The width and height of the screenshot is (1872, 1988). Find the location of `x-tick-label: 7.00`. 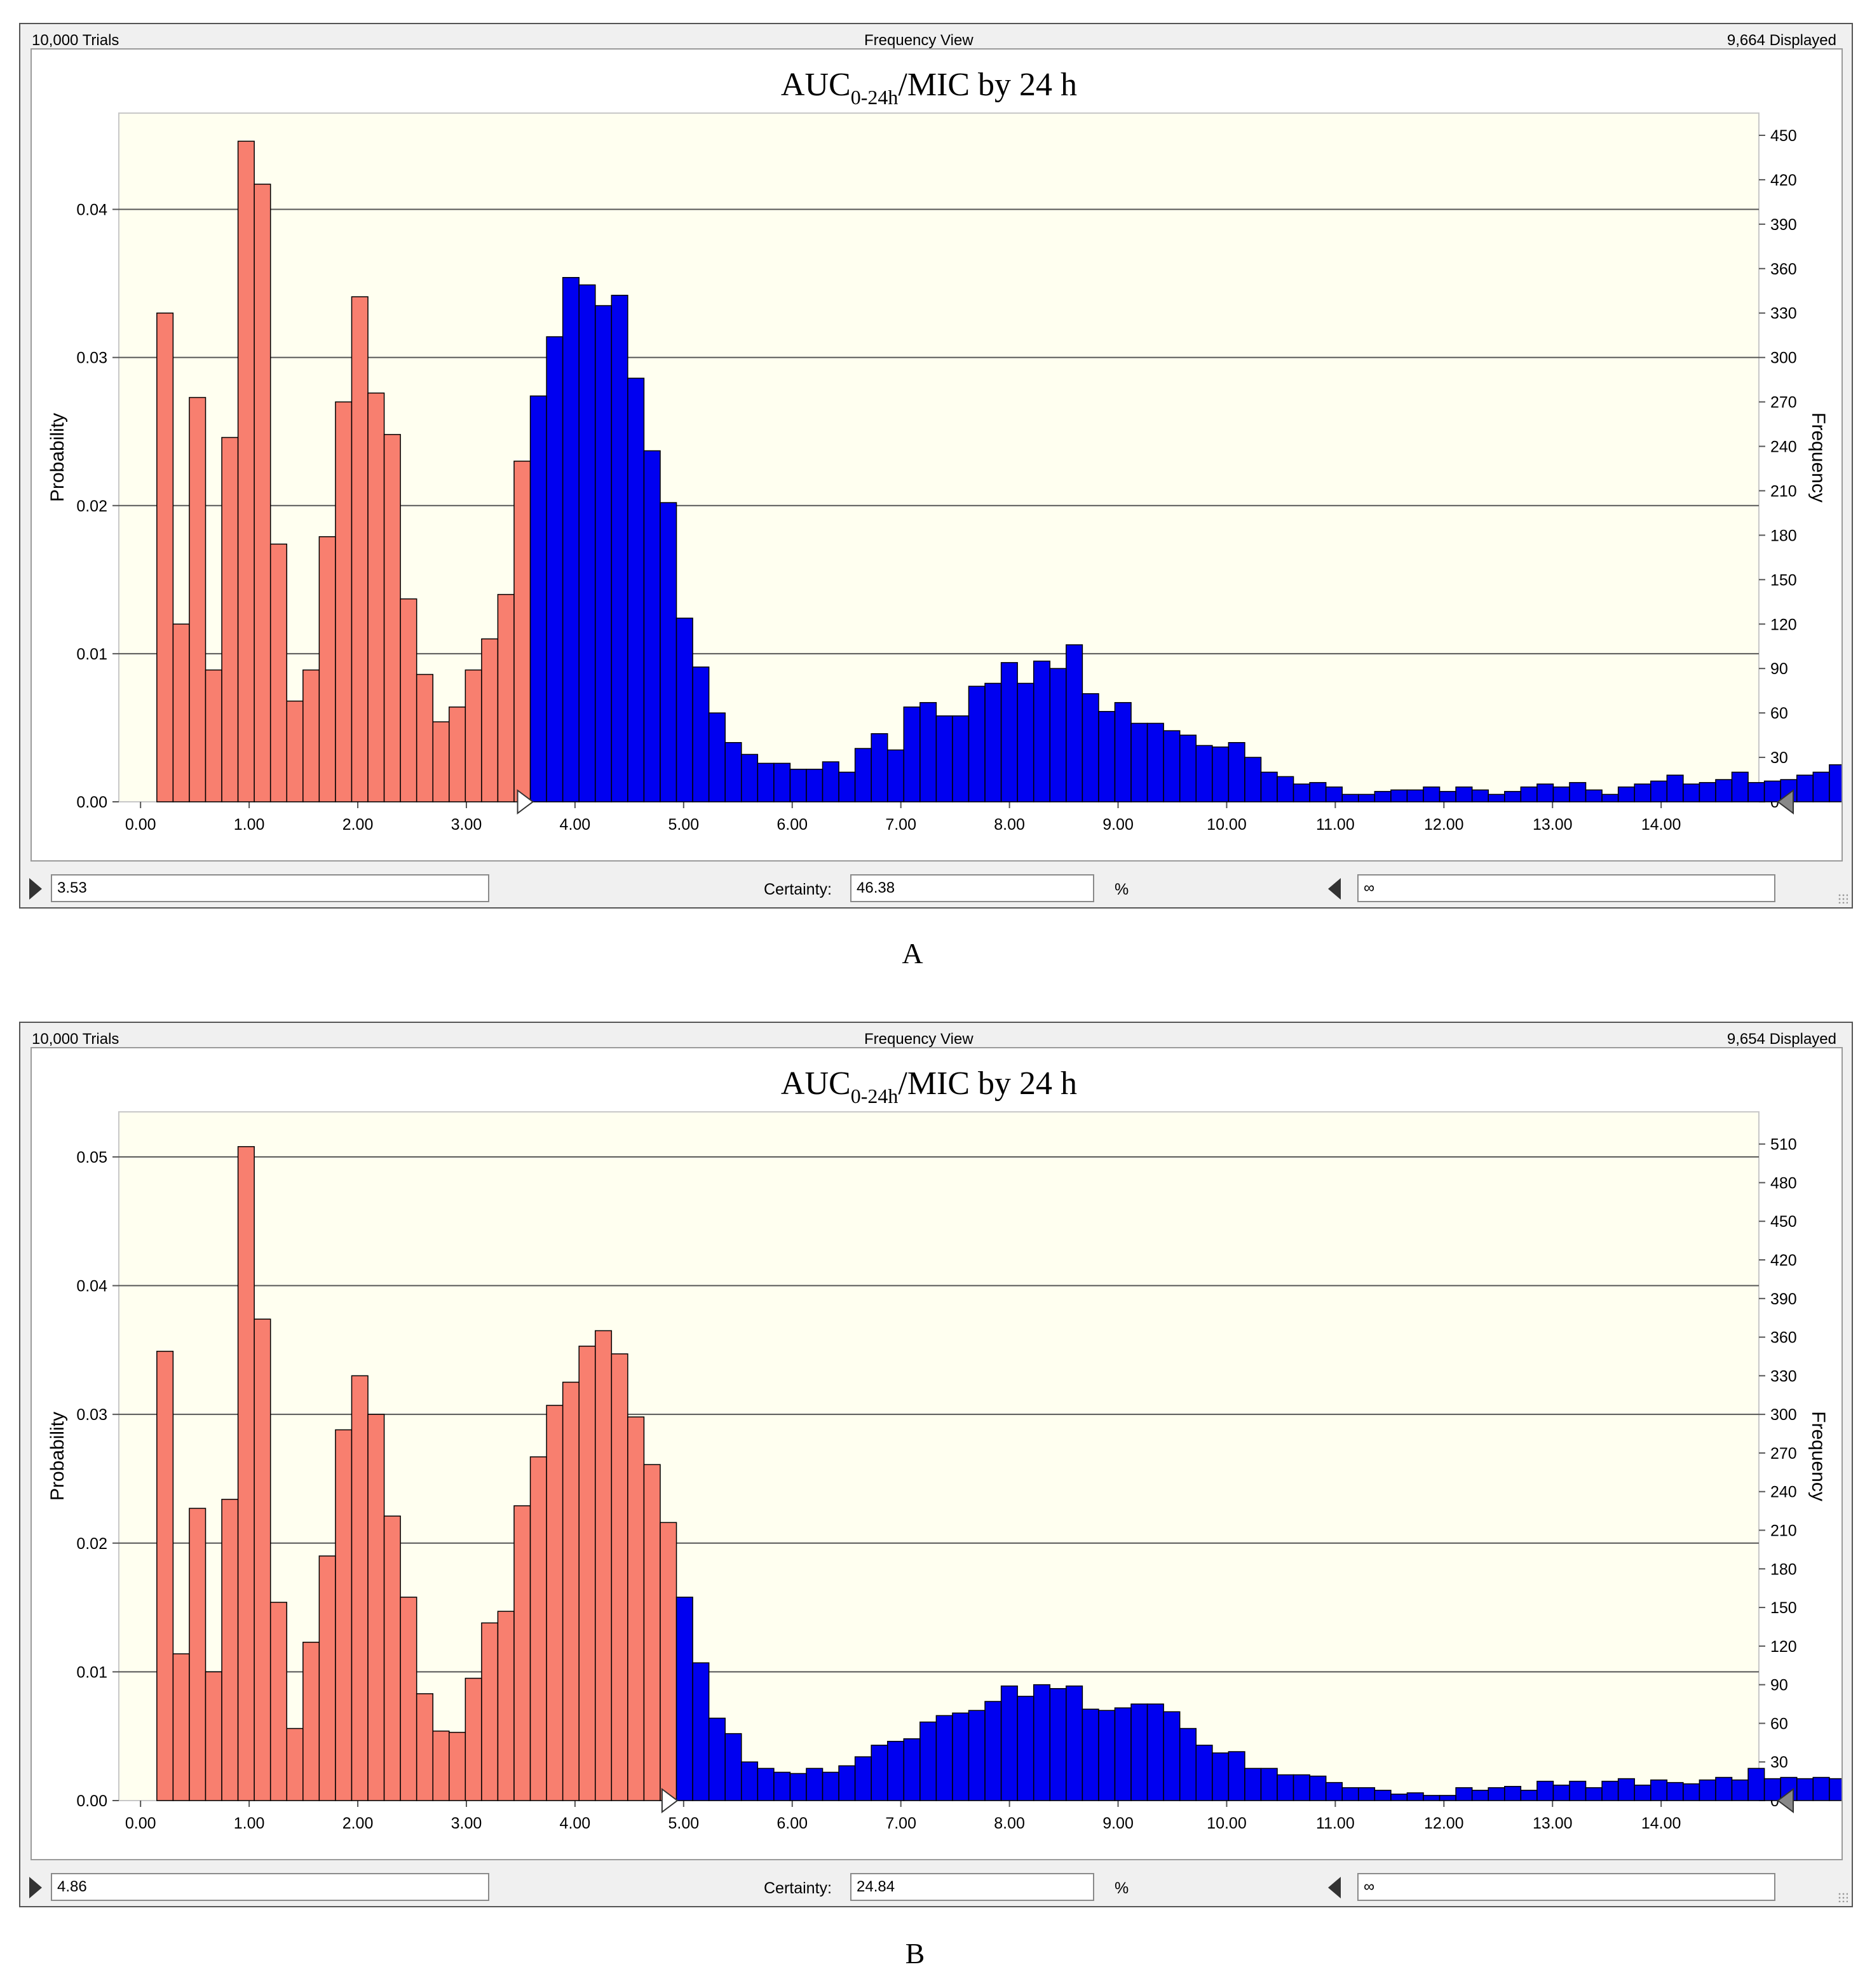

x-tick-label: 7.00 is located at coordinates (900, 825).